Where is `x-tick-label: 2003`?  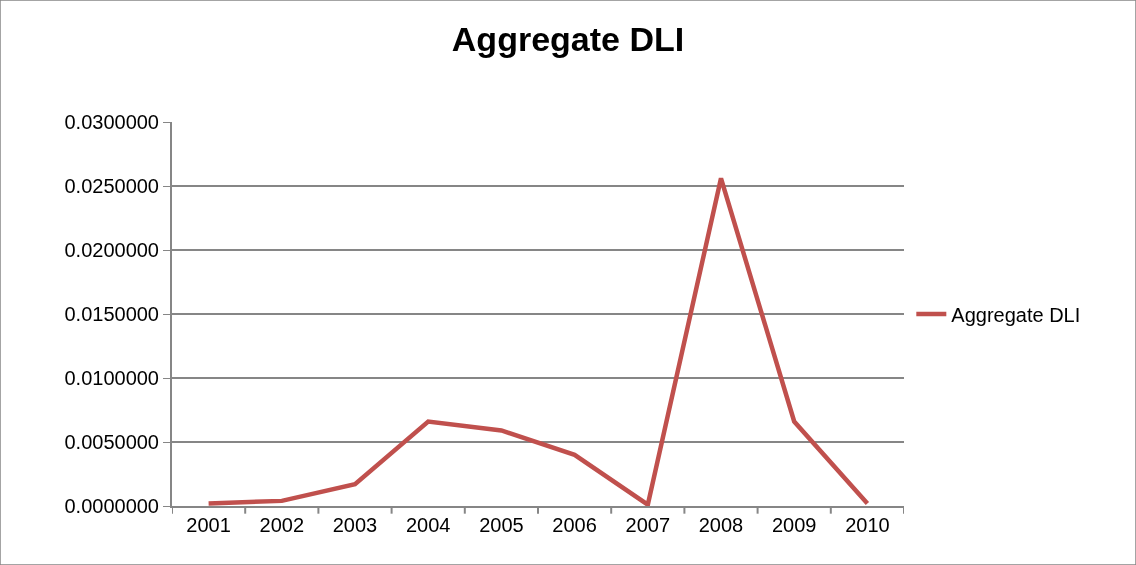
x-tick-label: 2003 is located at coordinates (355, 525).